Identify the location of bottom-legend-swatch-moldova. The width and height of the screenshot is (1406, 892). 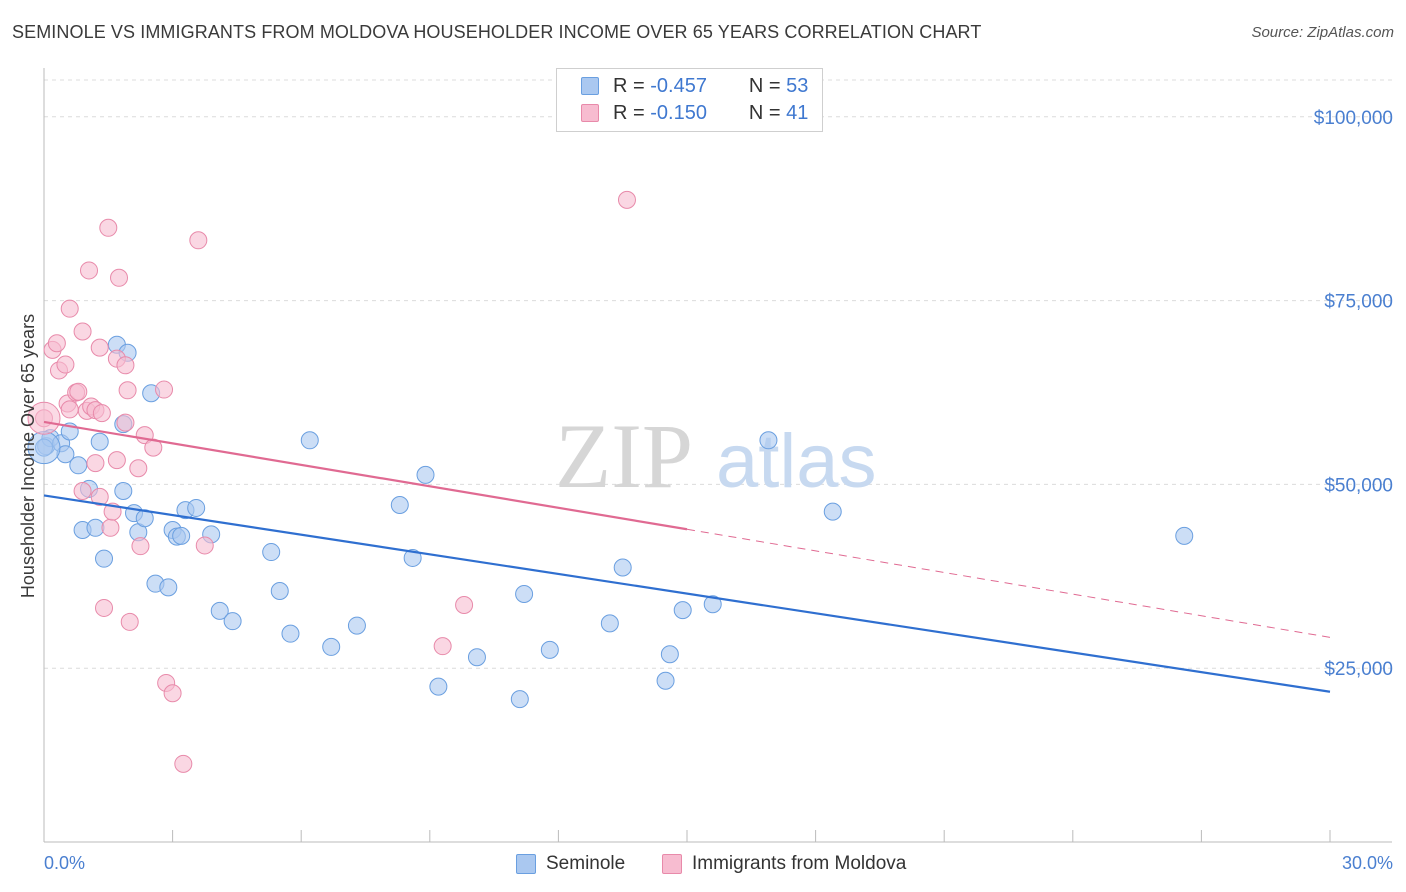
(672, 864).